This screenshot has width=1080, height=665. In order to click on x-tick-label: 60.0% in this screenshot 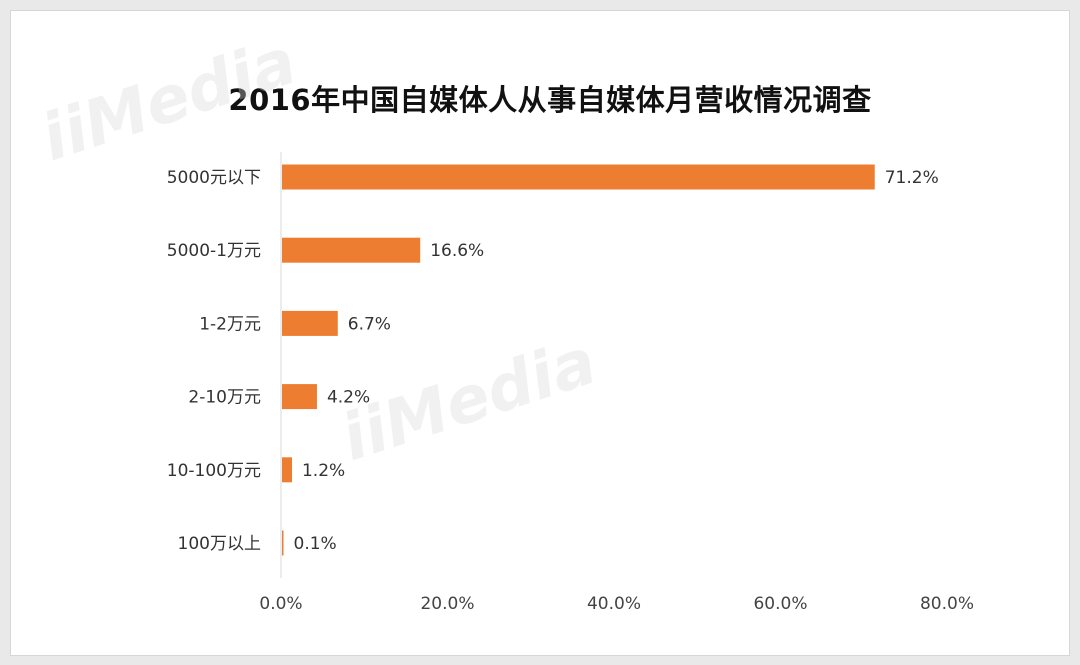, I will do `click(780, 604)`.